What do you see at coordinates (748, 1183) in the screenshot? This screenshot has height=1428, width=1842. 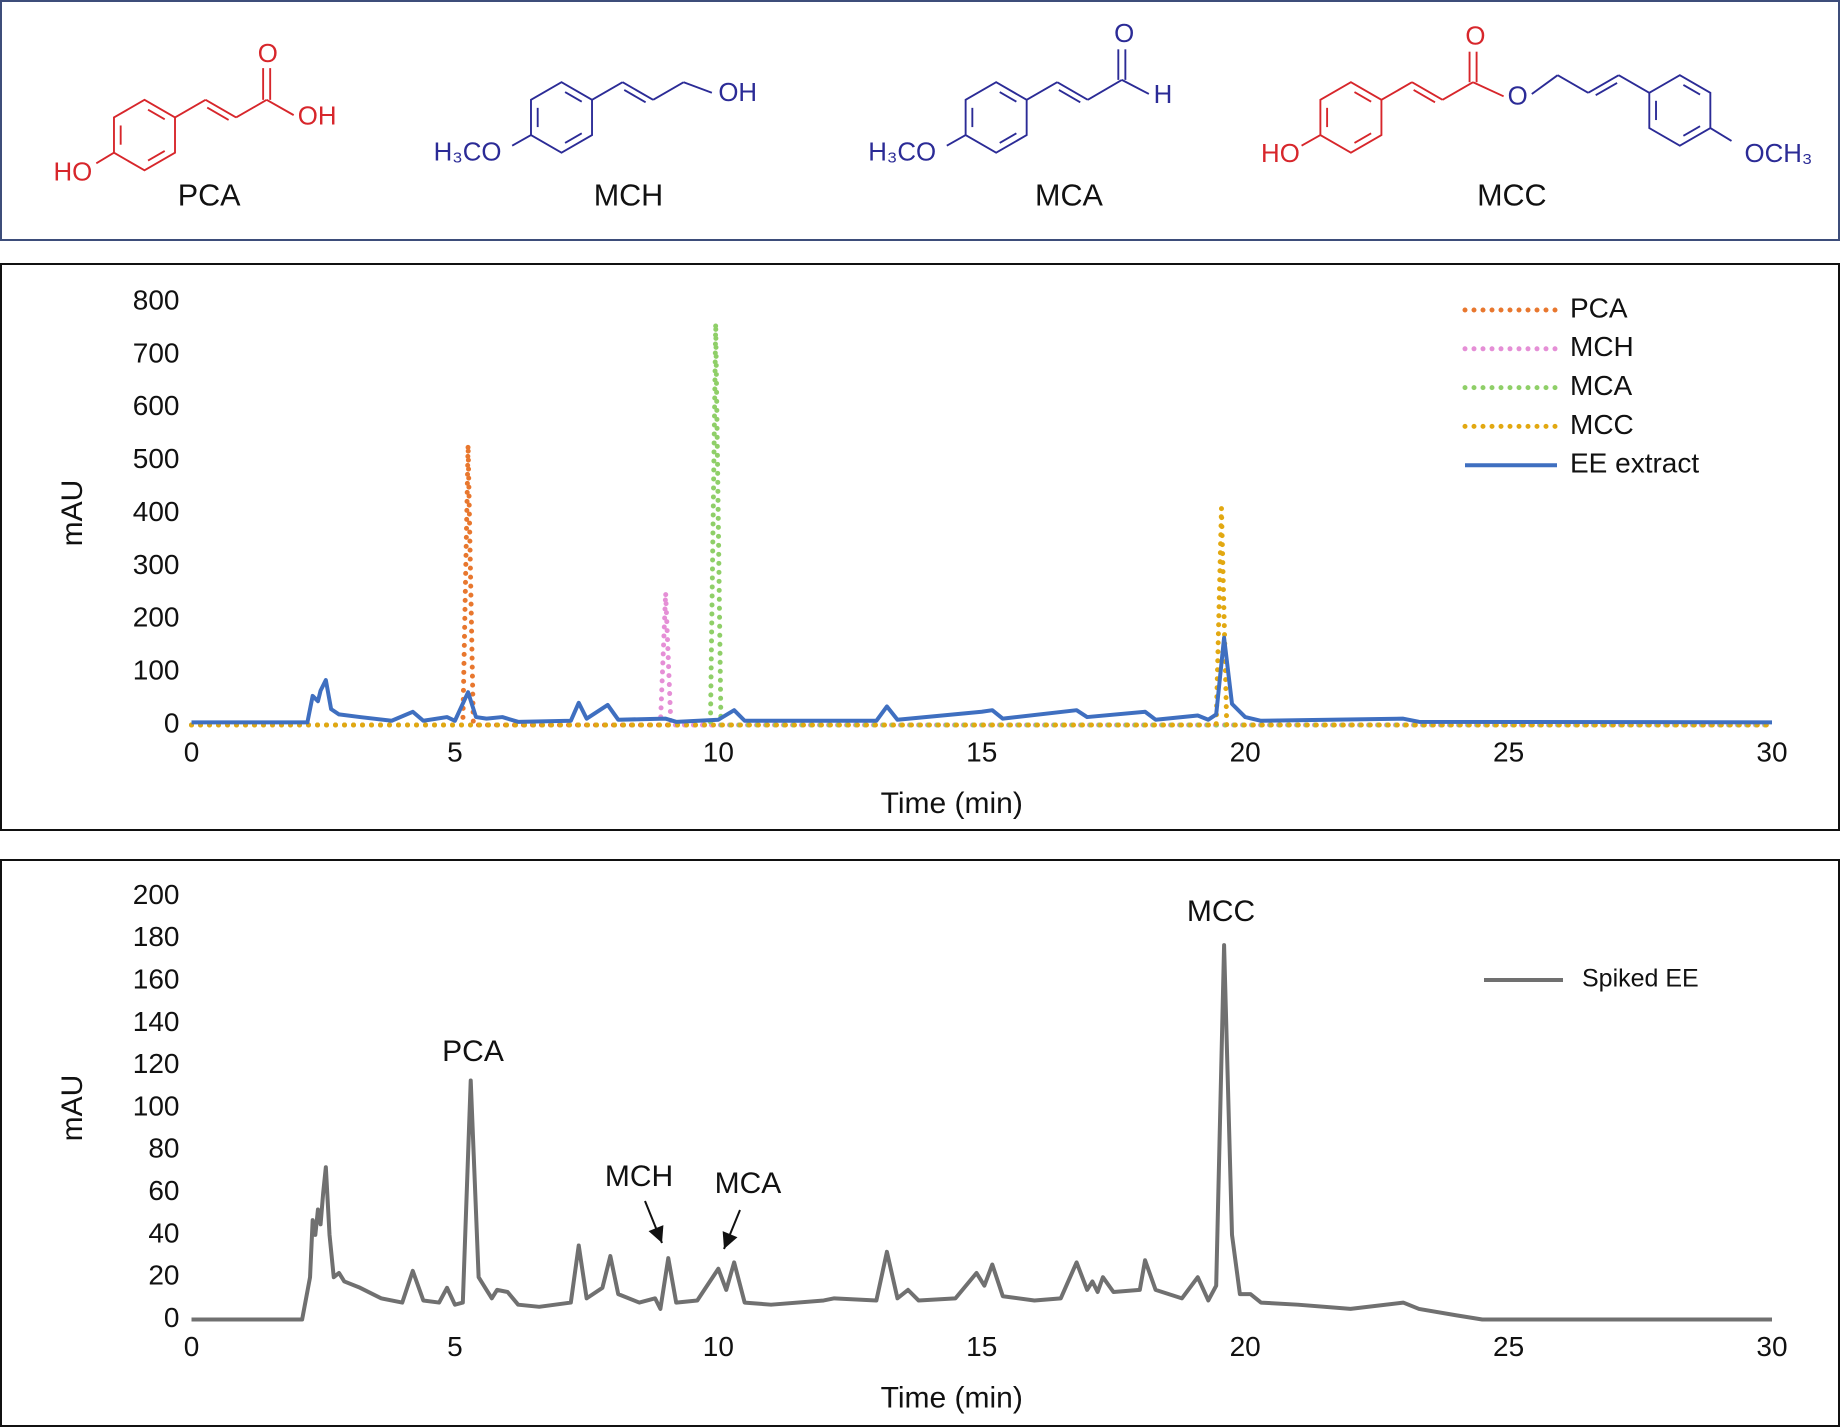 I see `annotation: MCA` at bounding box center [748, 1183].